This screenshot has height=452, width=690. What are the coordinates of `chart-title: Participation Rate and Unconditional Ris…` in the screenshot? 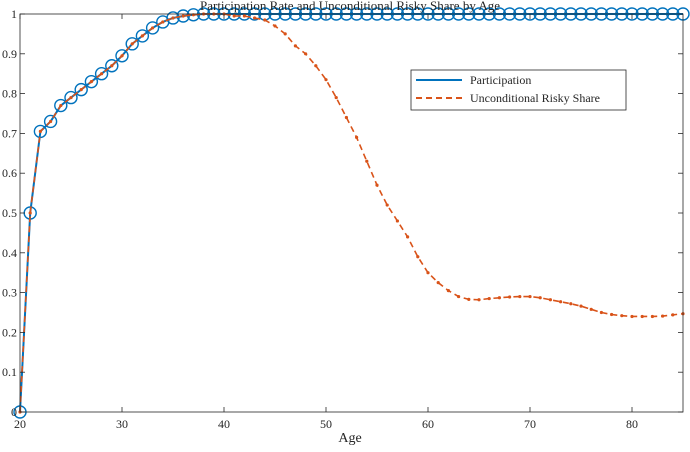 It's located at (350, 6).